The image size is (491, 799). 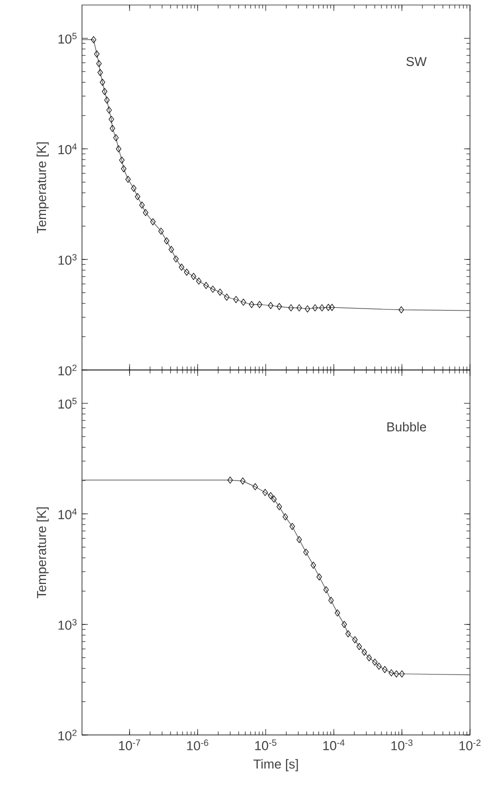 What do you see at coordinates (276, 765) in the screenshot?
I see `x-axis-title: Time [s]` at bounding box center [276, 765].